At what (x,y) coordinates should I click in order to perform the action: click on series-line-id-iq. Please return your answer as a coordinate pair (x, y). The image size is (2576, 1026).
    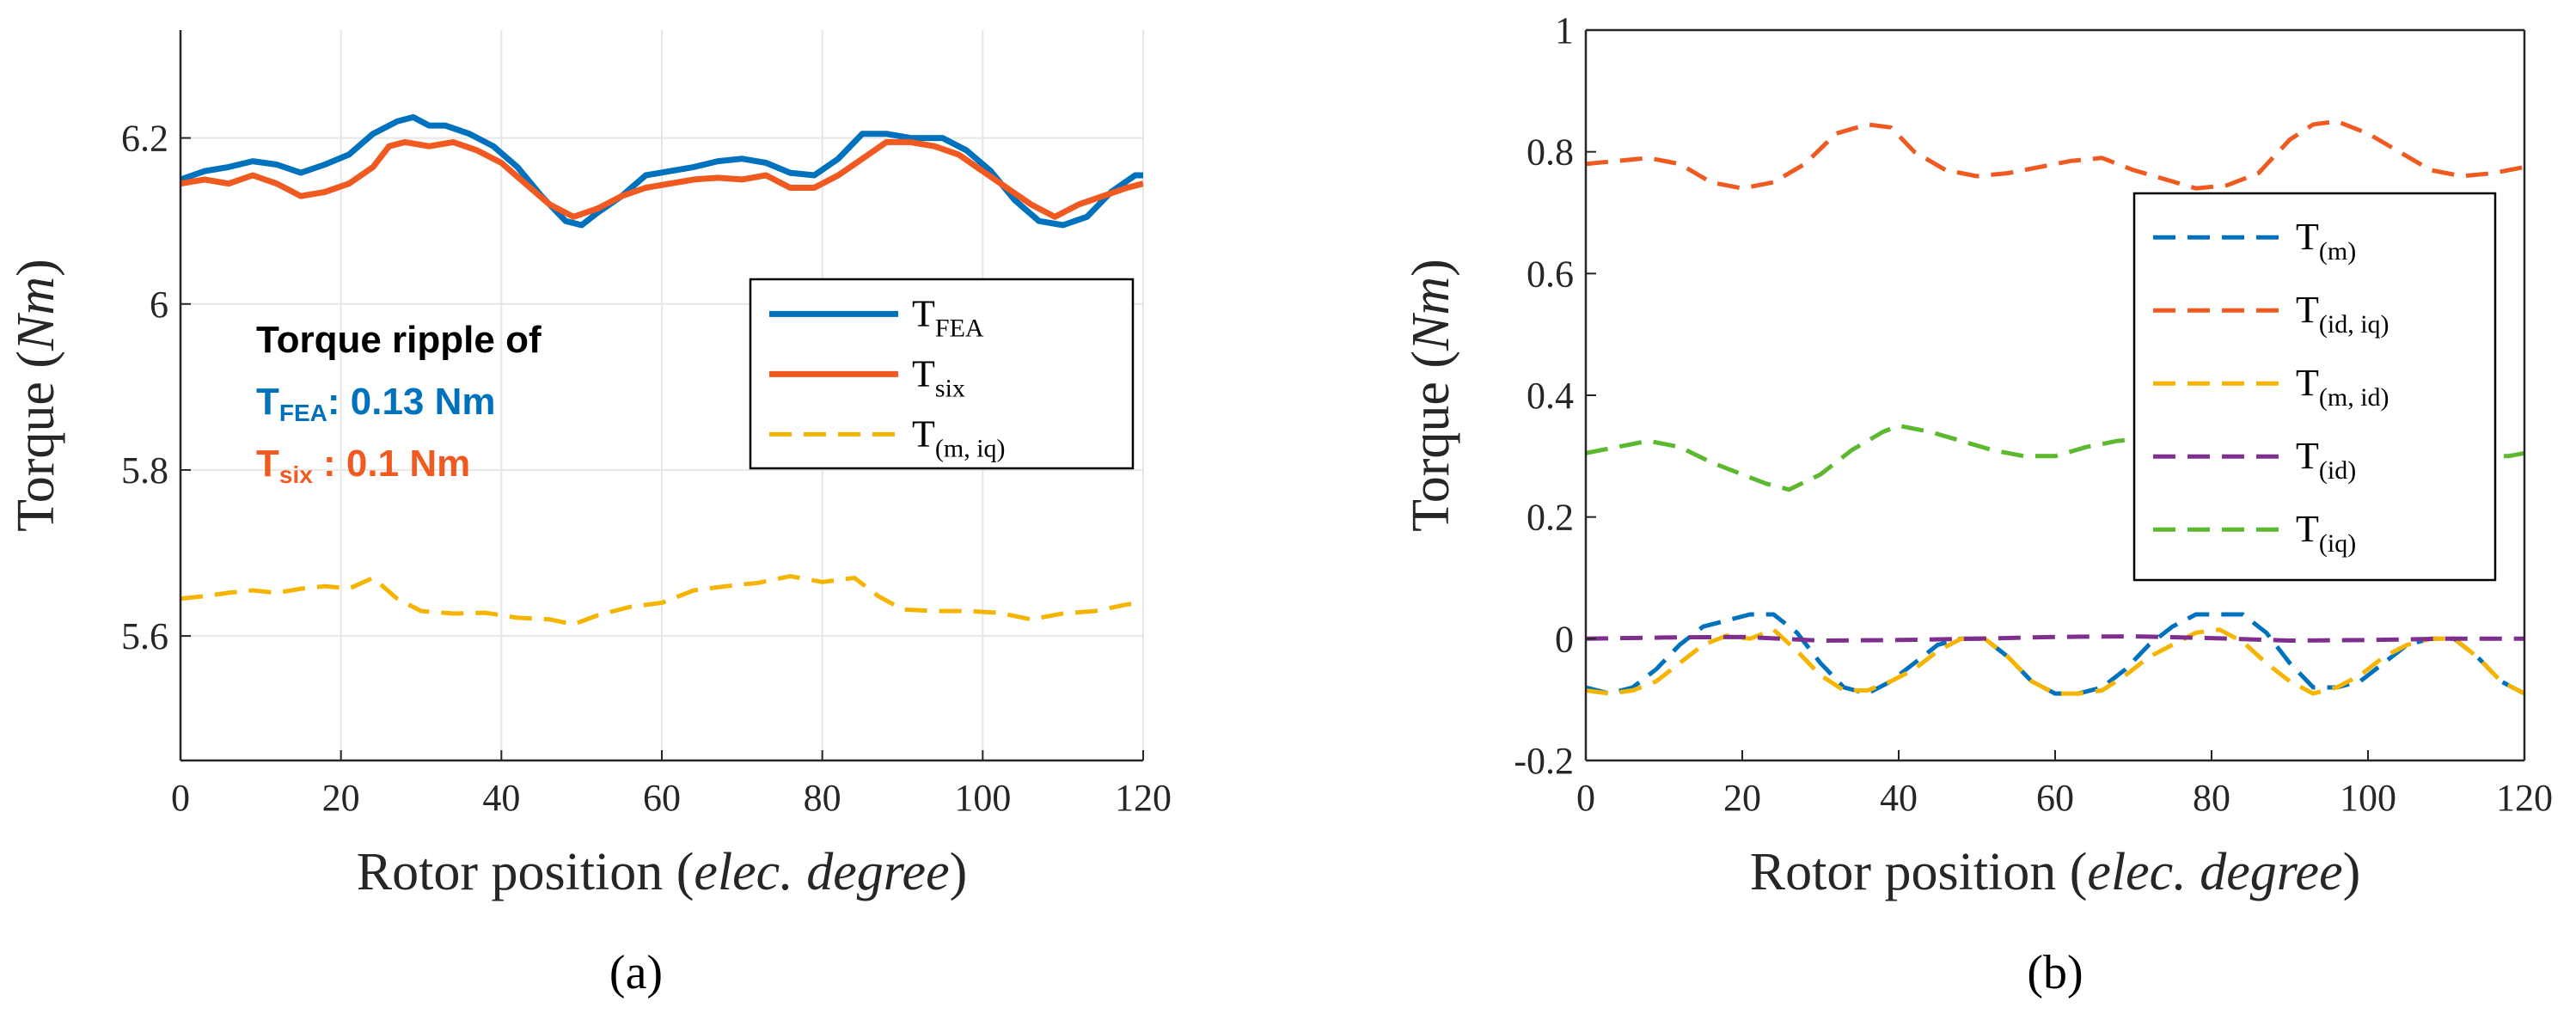
    Looking at the image, I should click on (2055, 155).